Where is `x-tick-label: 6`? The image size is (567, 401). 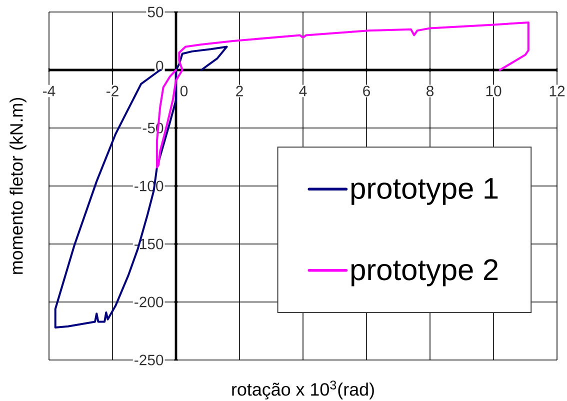
x-tick-label: 6 is located at coordinates (366, 91).